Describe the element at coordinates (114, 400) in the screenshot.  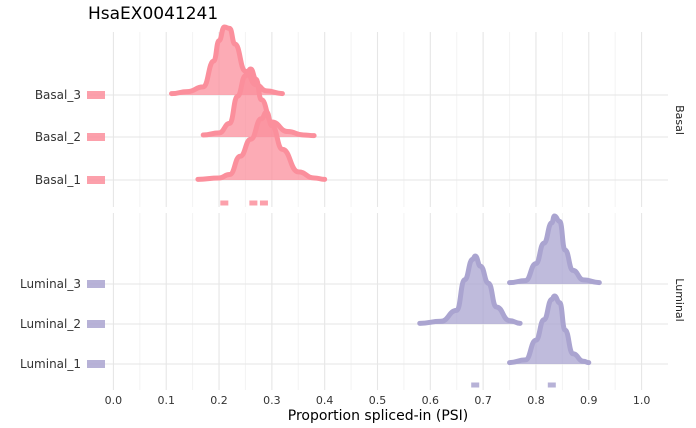
I see `x-tick-label: 0.0` at that location.